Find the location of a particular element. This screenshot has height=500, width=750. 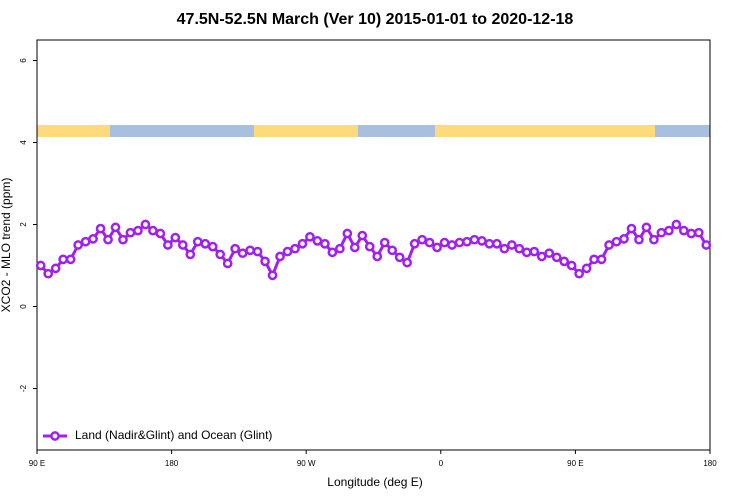

y-tick-label: 2 is located at coordinates (23, 224).